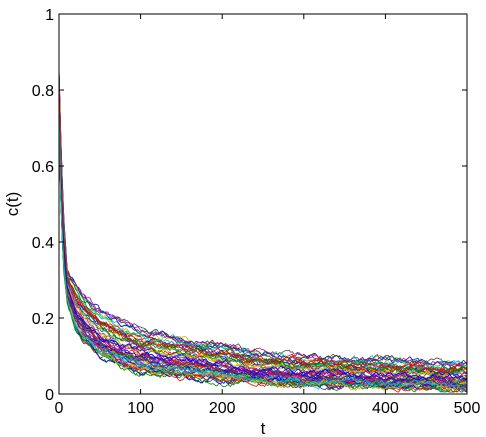 The image size is (486, 437). I want to click on y-tick-label: 0.4, so click(43, 243).